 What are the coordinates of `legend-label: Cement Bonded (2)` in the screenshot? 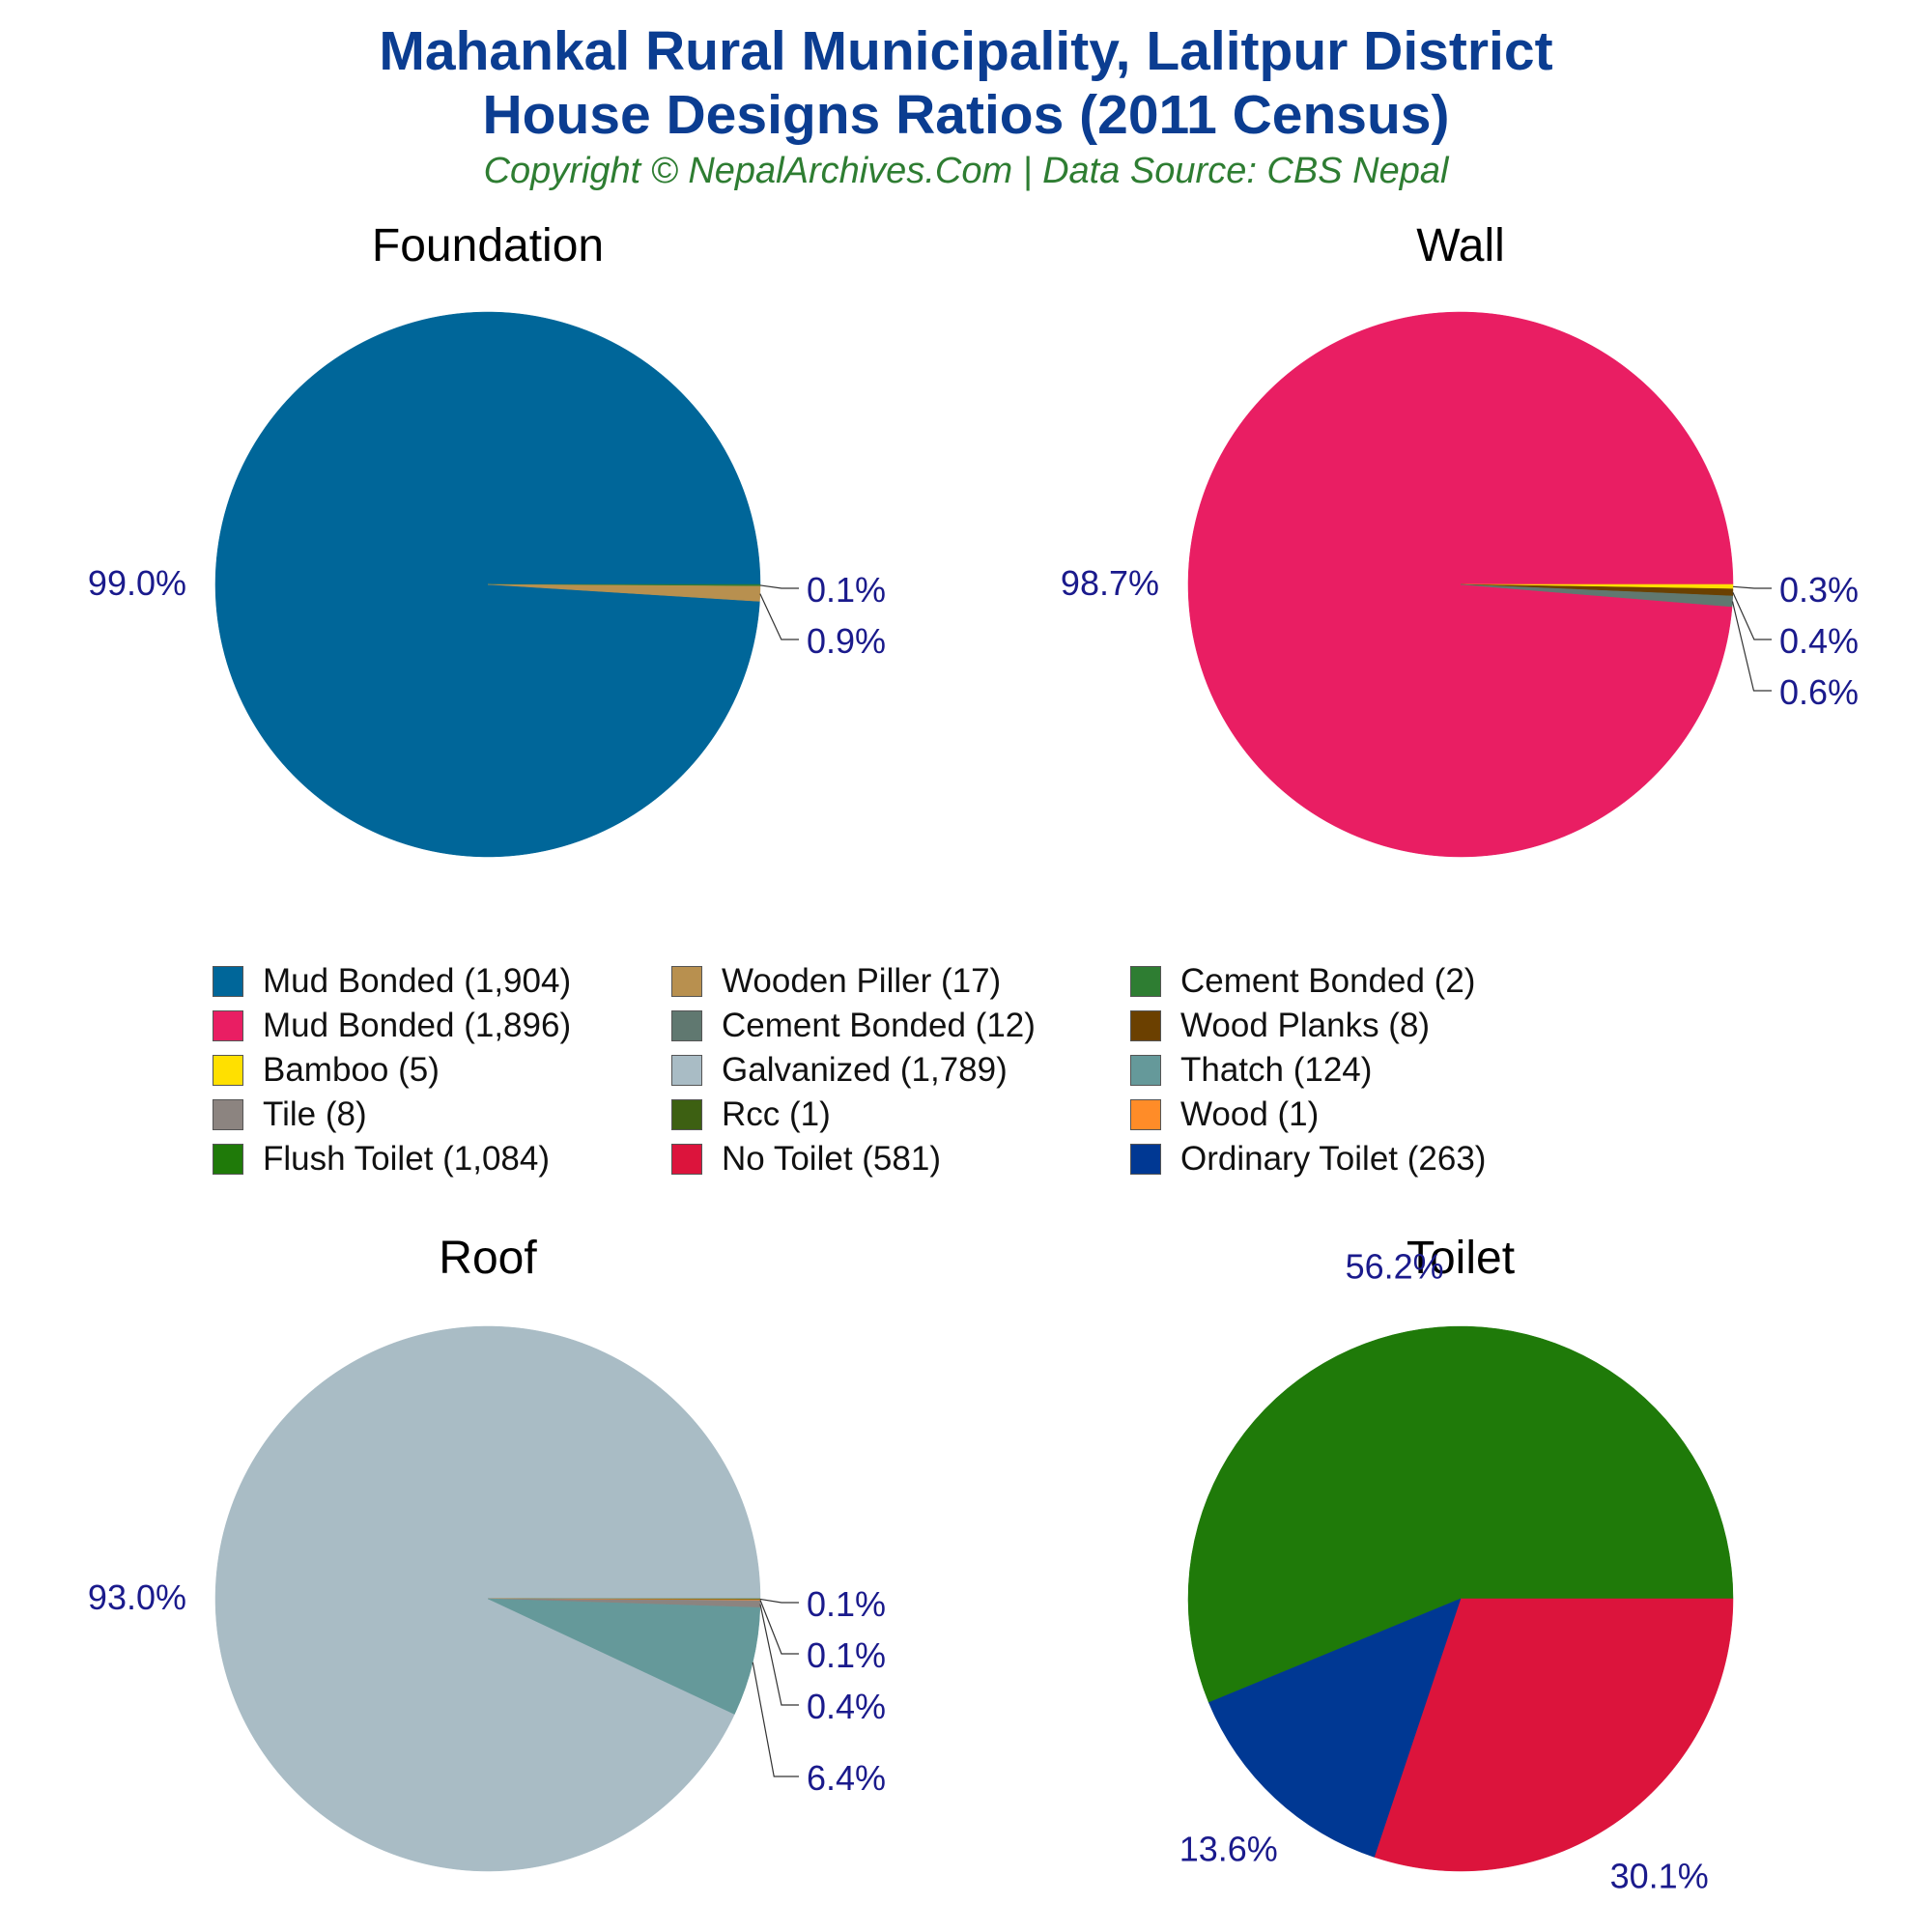 It's located at (1328, 981).